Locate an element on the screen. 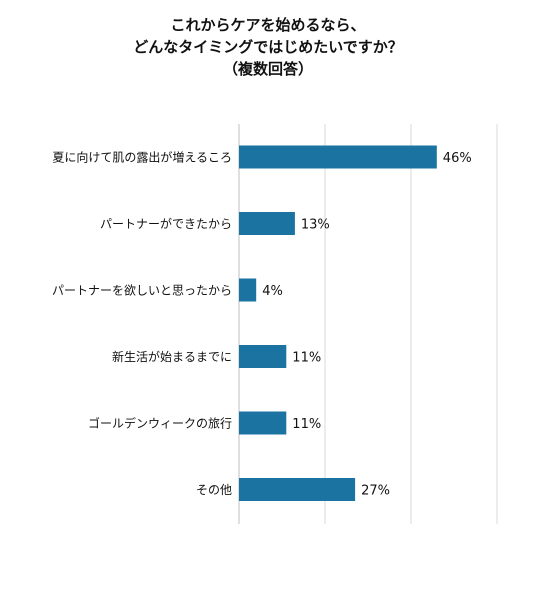  chart-title-line-1: これからケアを始めるなら、 is located at coordinates (268, 25).